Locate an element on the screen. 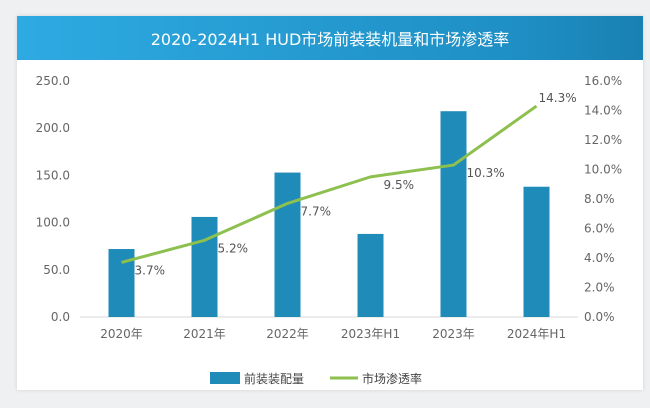 The image size is (650, 408). line-data-label: 10.3% is located at coordinates (486, 173).